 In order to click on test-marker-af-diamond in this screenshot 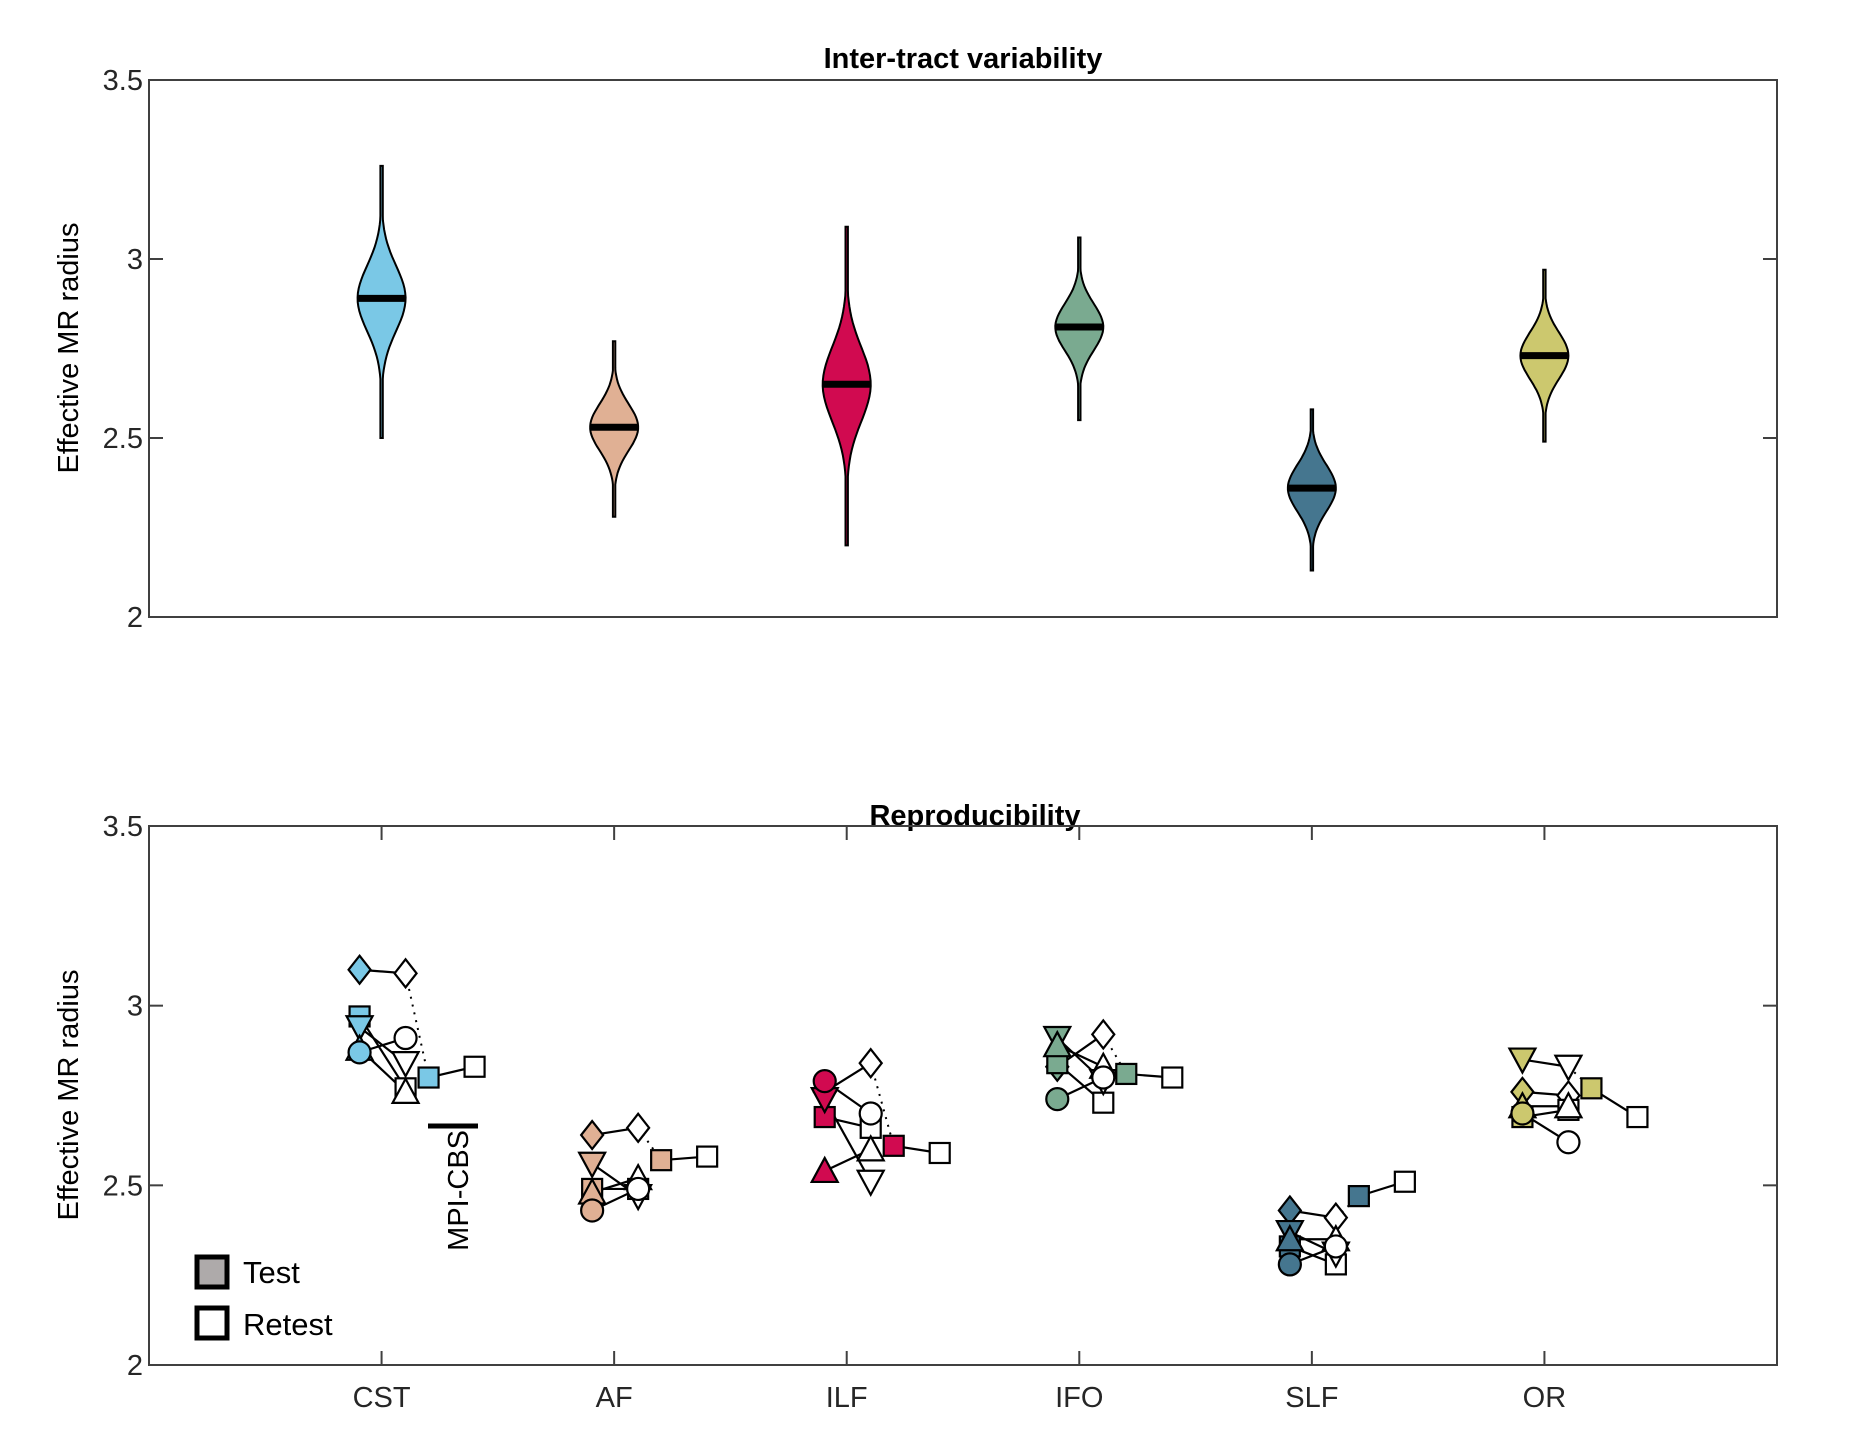, I will do `click(592, 1135)`.